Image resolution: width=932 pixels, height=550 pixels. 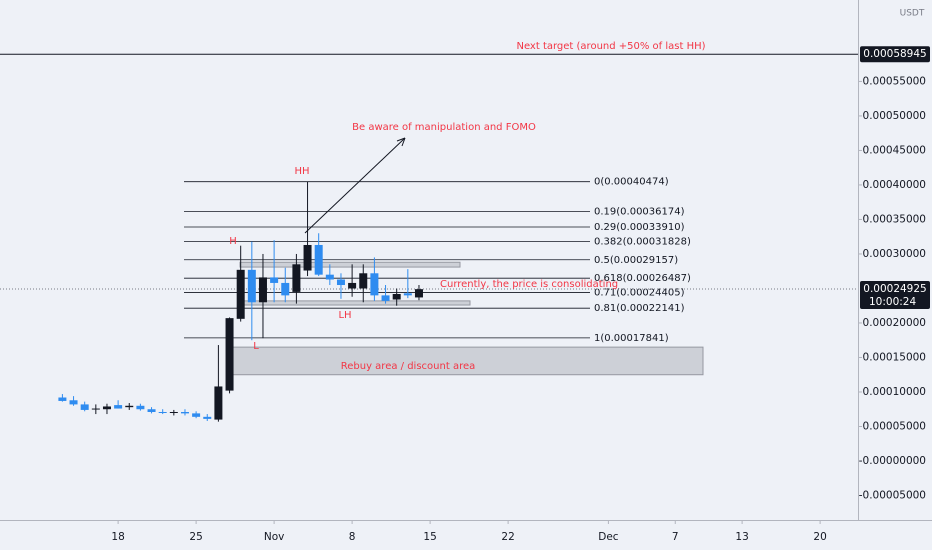 I want to click on y-tick-label: 0.00035000, so click(x=894, y=219).